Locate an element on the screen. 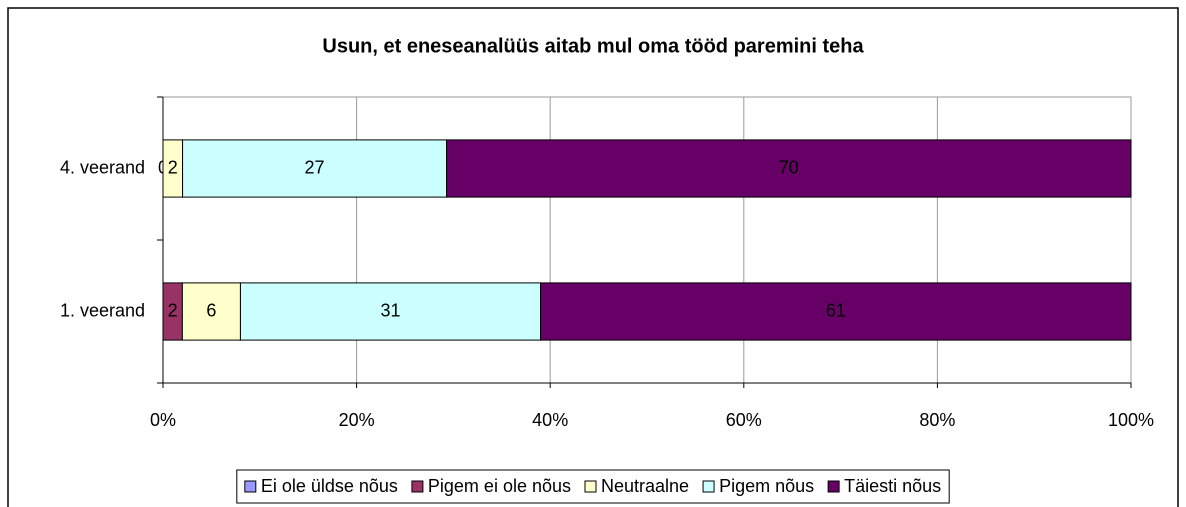  legend-label: Pigem nõus is located at coordinates (766, 486).